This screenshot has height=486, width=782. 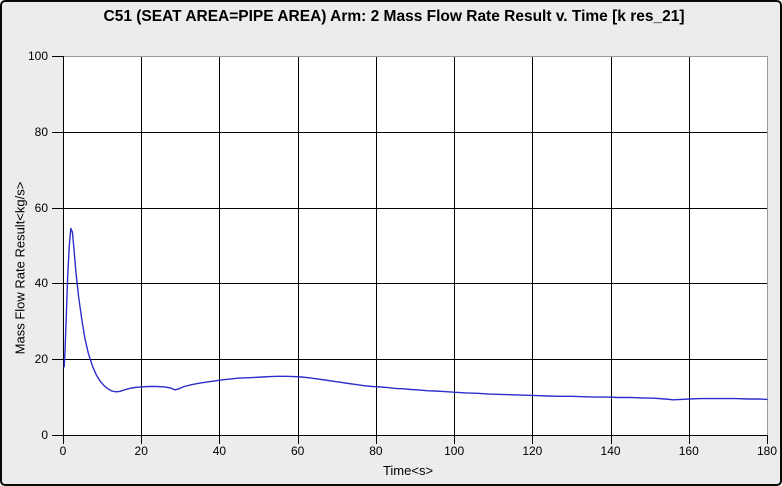 I want to click on y-tick-label: 40, so click(x=41, y=283).